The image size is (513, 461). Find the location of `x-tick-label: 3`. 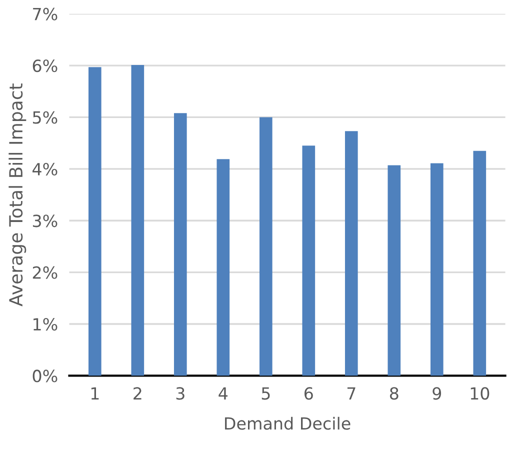

x-tick-label: 3 is located at coordinates (180, 393).